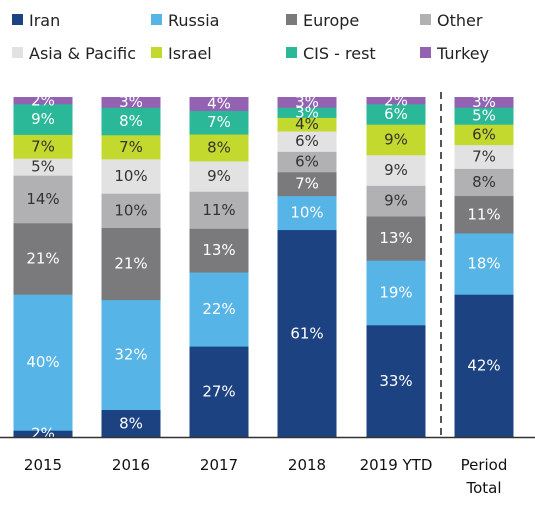 Image resolution: width=535 pixels, height=506 pixels. I want to click on data-label: 27%, so click(218, 392).